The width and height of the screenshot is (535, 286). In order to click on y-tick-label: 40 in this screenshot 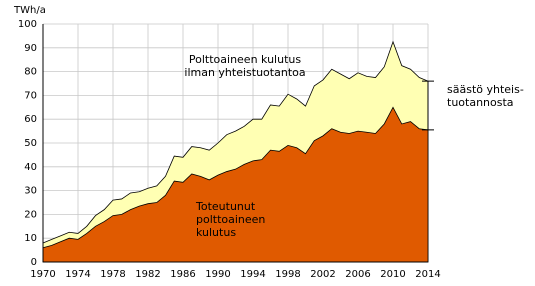, I will do `click(30, 167)`.